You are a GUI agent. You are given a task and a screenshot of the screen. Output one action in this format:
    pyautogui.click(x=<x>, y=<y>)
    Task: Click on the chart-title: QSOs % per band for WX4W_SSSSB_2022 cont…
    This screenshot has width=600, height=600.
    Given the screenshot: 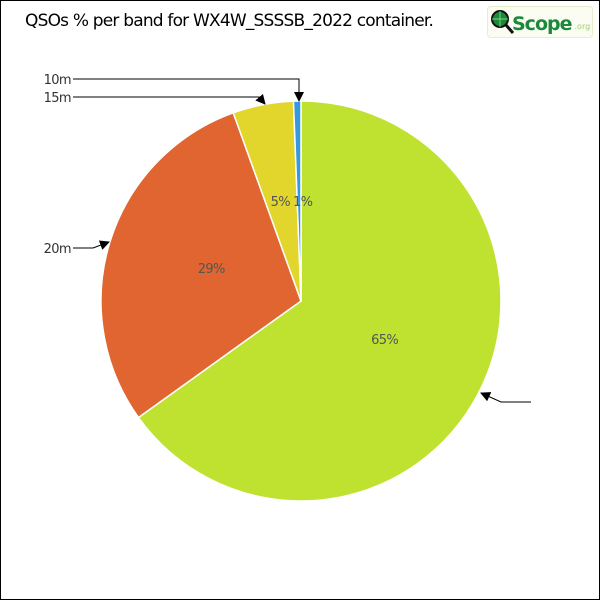 What is the action you would take?
    pyautogui.click(x=229, y=21)
    